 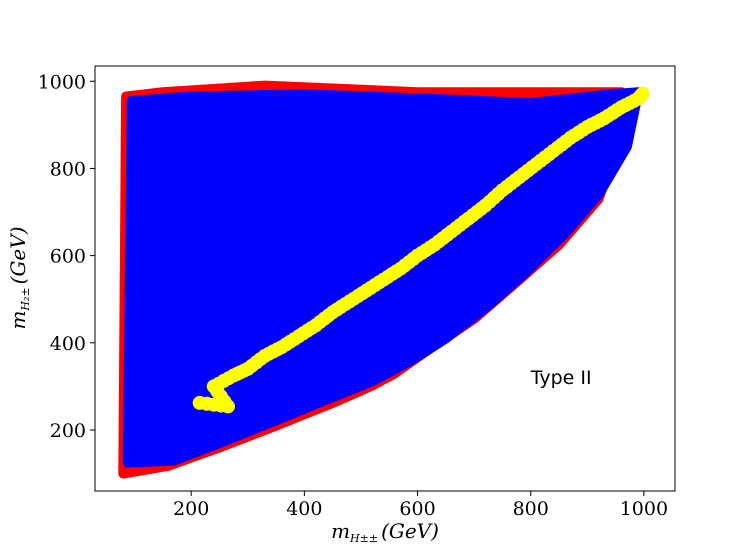 What do you see at coordinates (18, 320) in the screenshot?
I see `y-axis-label-base: m` at bounding box center [18, 320].